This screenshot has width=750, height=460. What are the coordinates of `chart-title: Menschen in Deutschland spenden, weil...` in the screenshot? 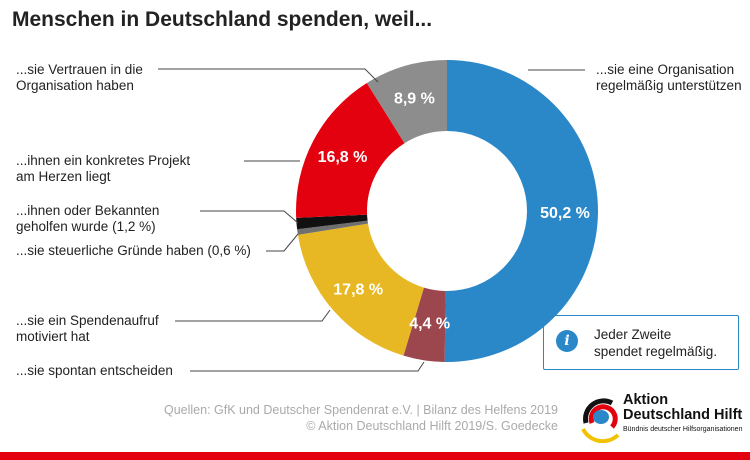 It's located at (222, 19).